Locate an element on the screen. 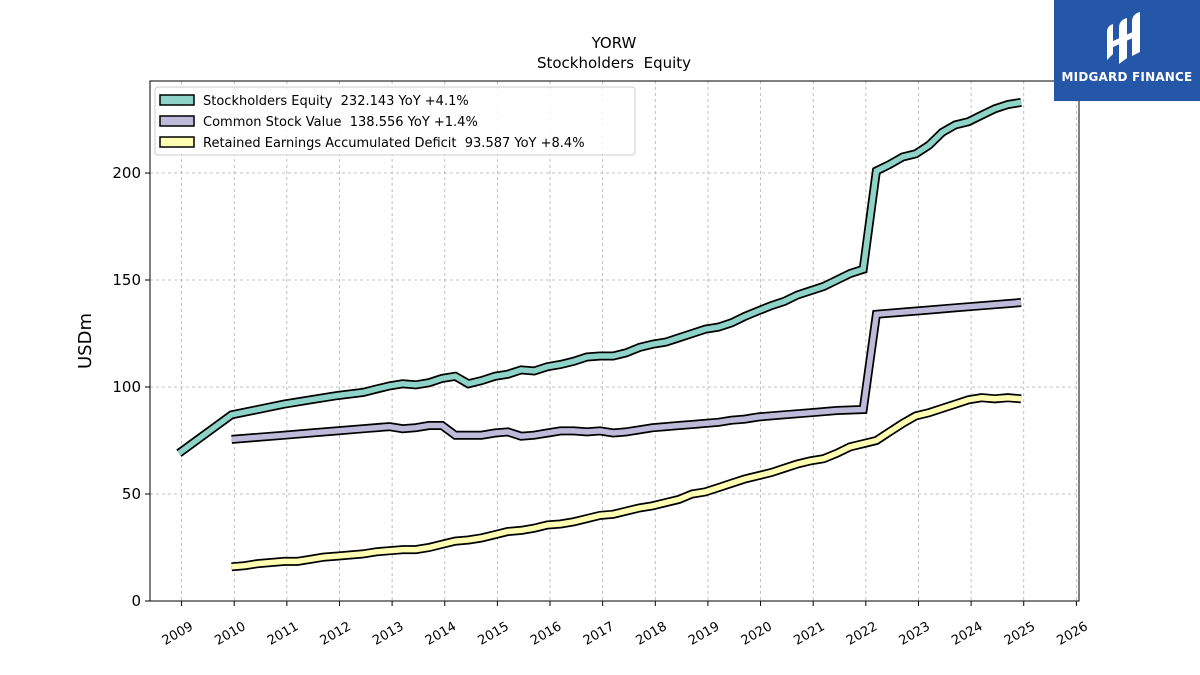 Image resolution: width=1200 pixels, height=675 pixels. legend-label-stockholders-equity: Stockholders Equity 232.143 YoY +4.1% is located at coordinates (336, 101).